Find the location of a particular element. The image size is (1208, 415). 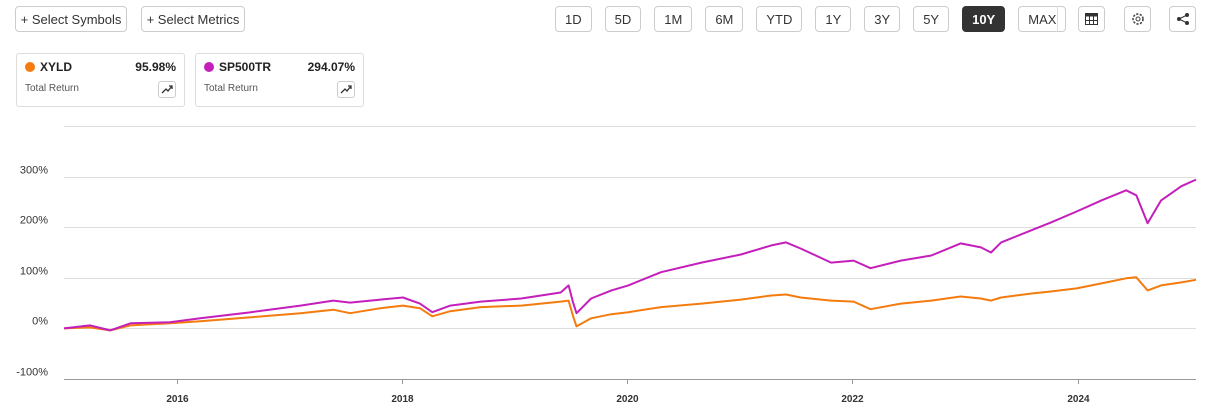

settings-button is located at coordinates (1137, 19).